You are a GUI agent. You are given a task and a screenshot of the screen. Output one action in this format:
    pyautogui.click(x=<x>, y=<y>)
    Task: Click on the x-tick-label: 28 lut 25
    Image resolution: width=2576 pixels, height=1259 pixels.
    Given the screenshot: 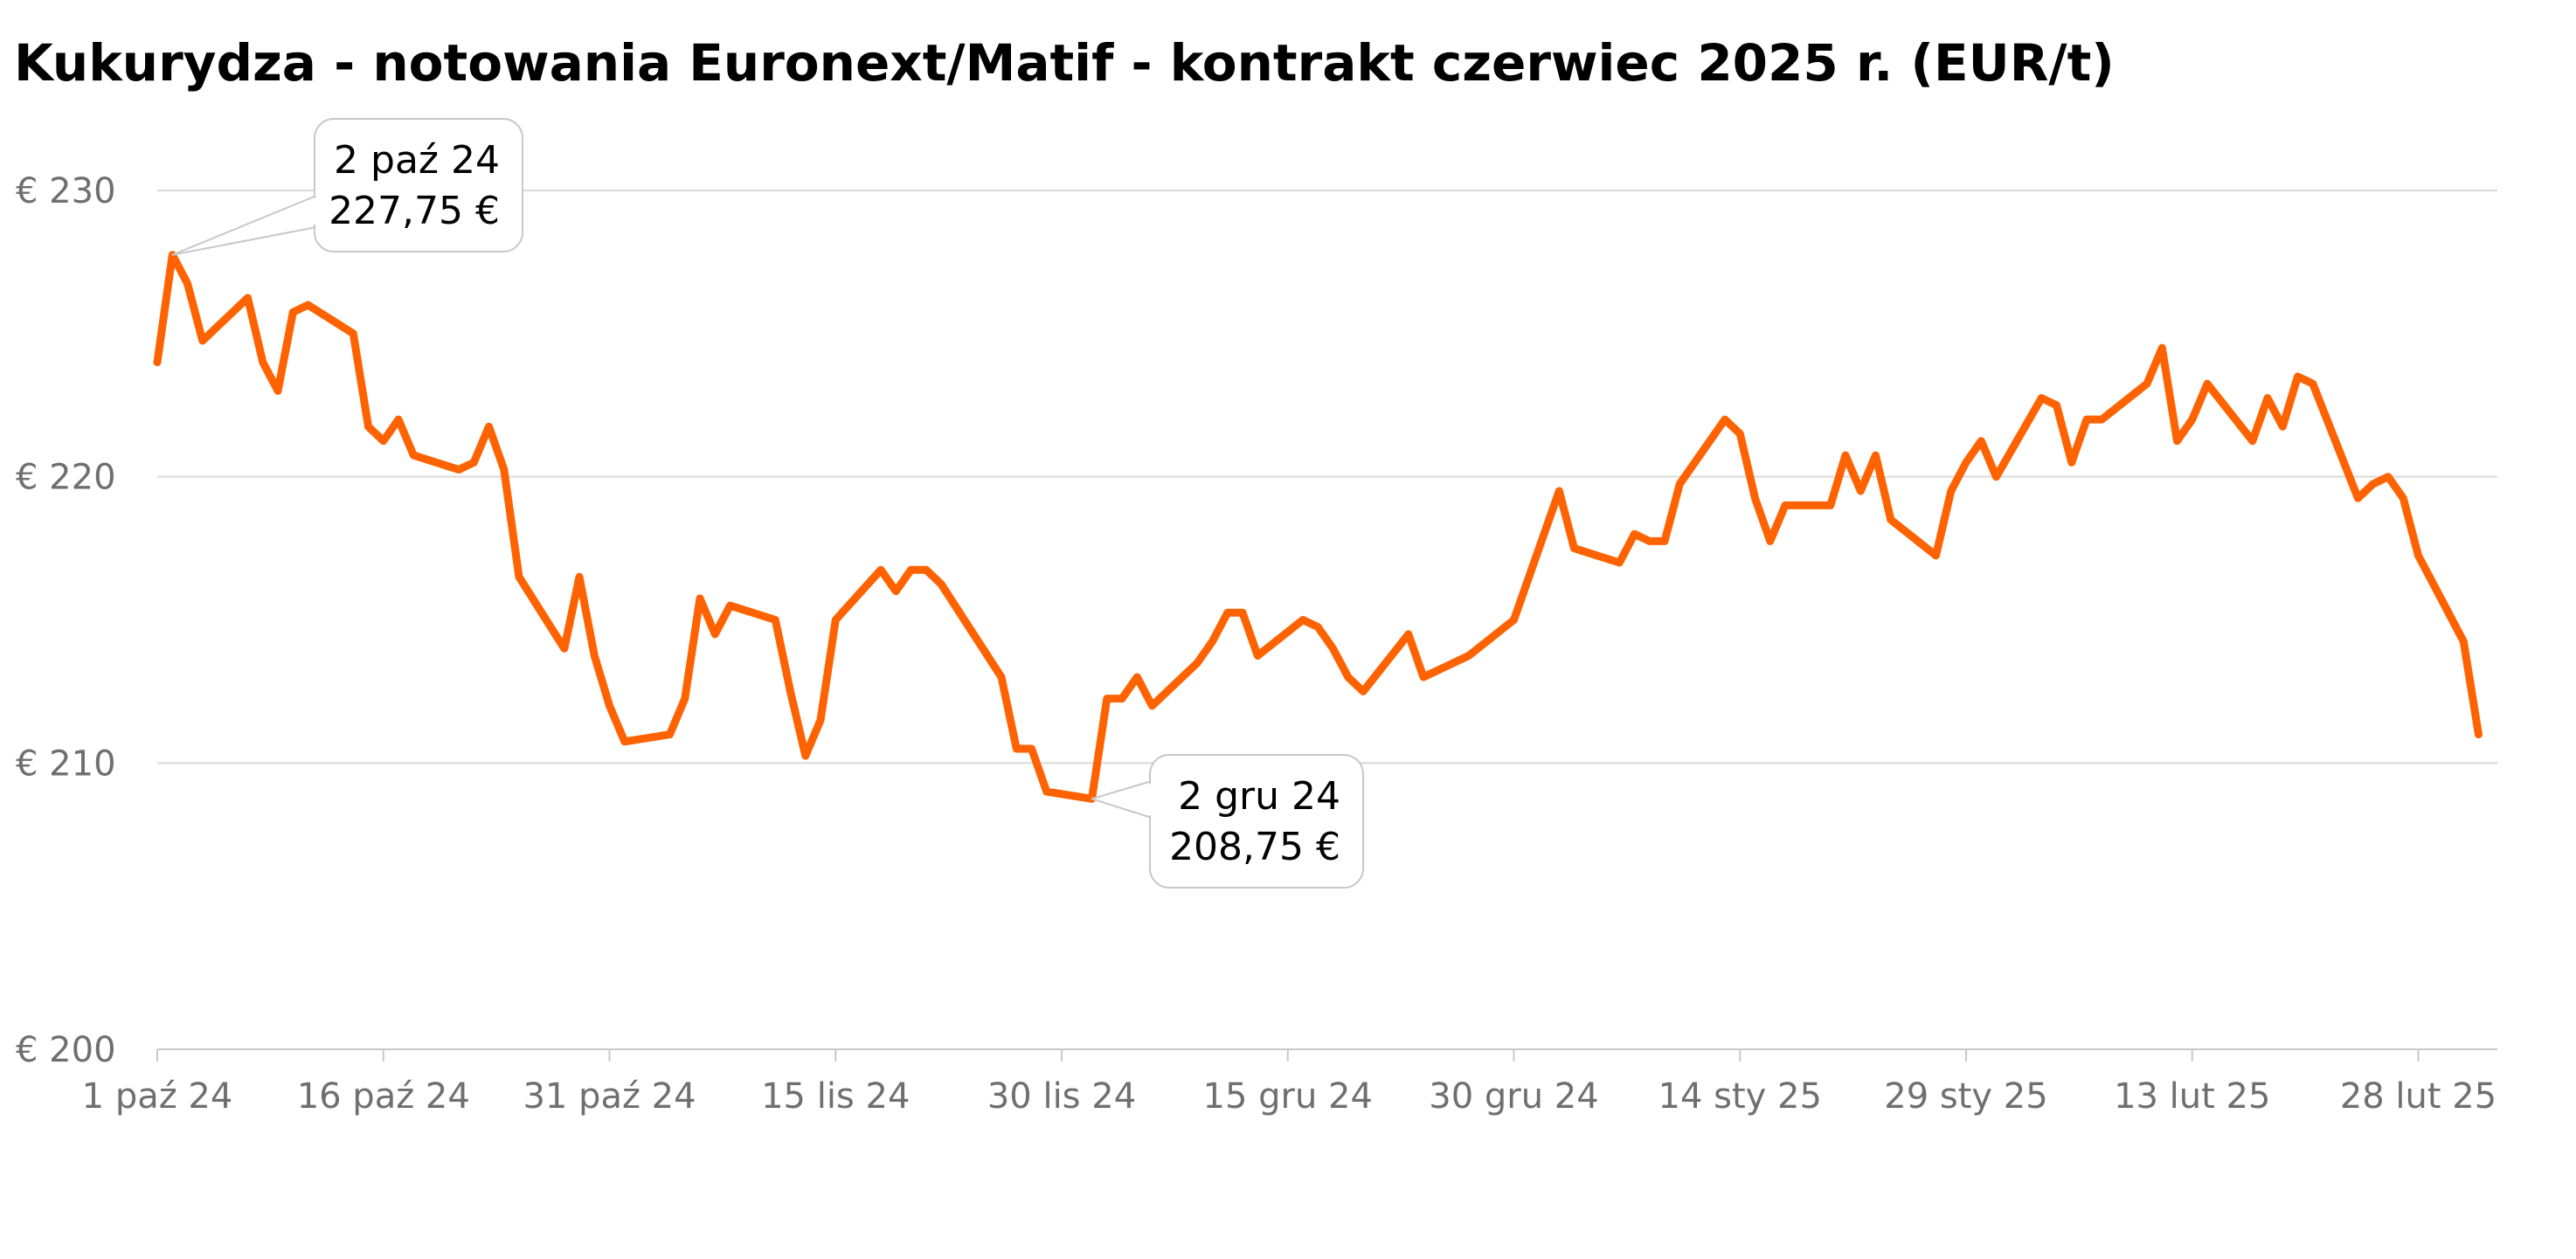 What is the action you would take?
    pyautogui.click(x=2418, y=1096)
    